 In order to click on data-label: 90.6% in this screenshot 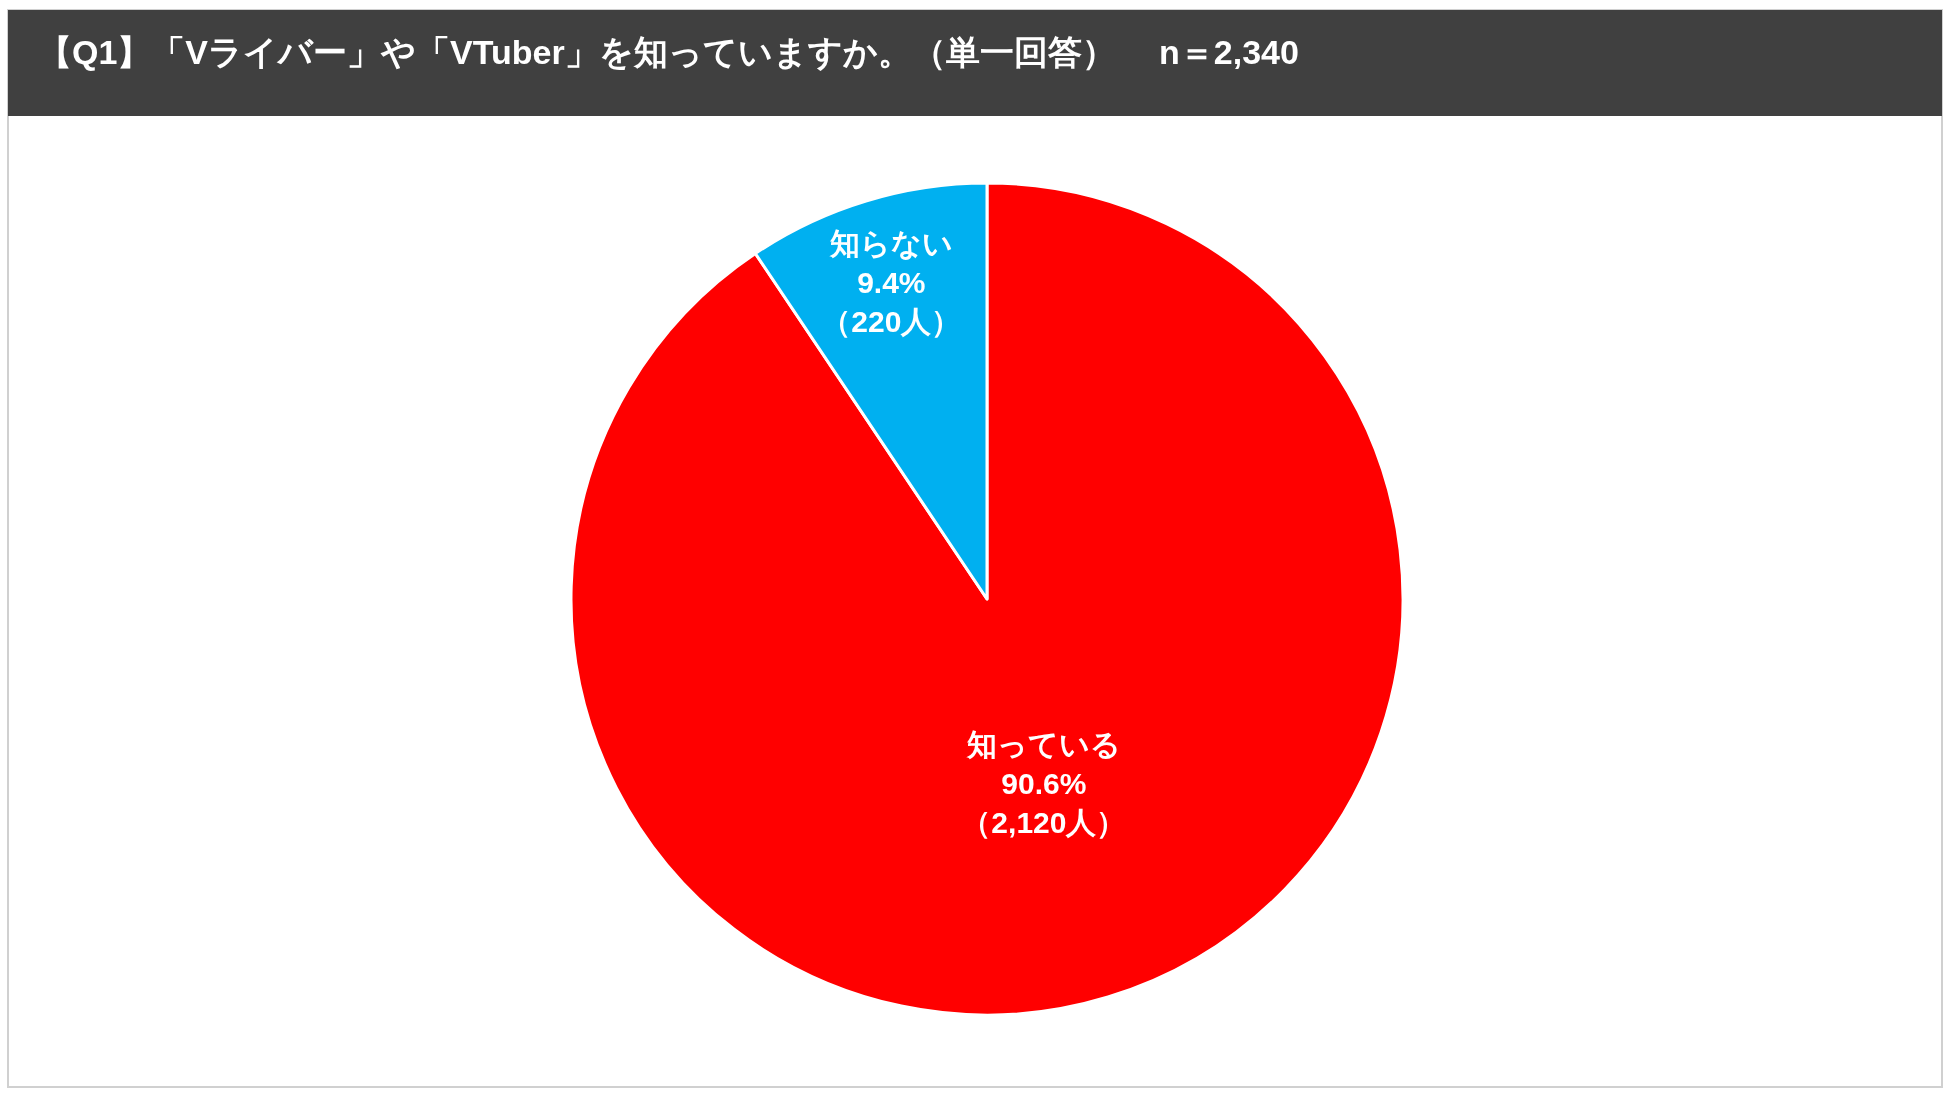, I will do `click(1044, 783)`.